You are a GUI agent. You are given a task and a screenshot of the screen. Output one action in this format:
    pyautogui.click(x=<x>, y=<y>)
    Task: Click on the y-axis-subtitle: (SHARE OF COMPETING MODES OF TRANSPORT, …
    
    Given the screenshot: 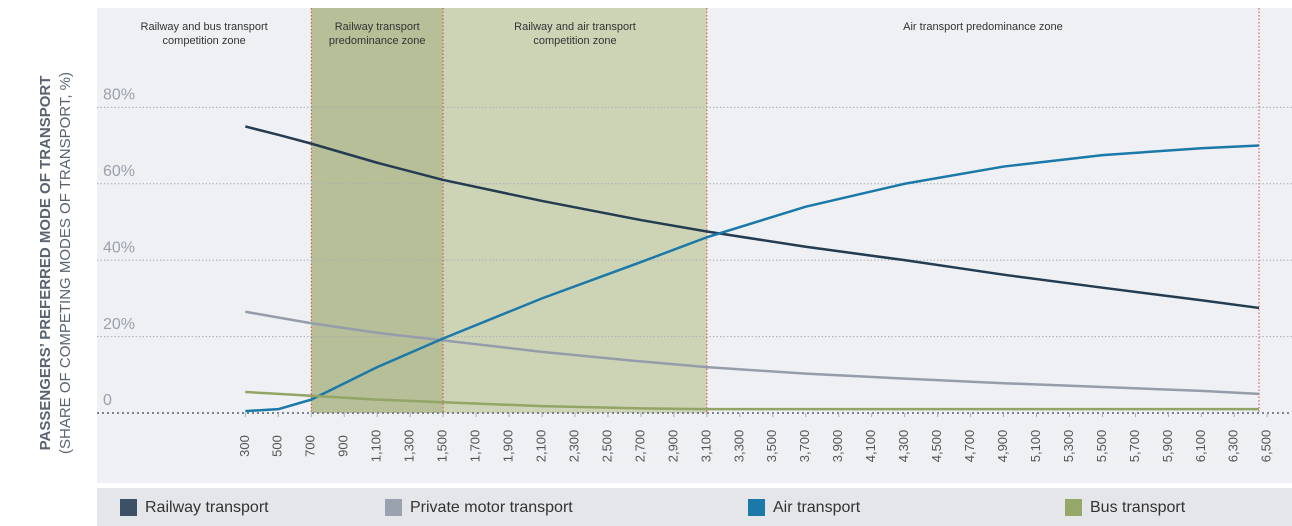 What is the action you would take?
    pyautogui.click(x=65, y=263)
    